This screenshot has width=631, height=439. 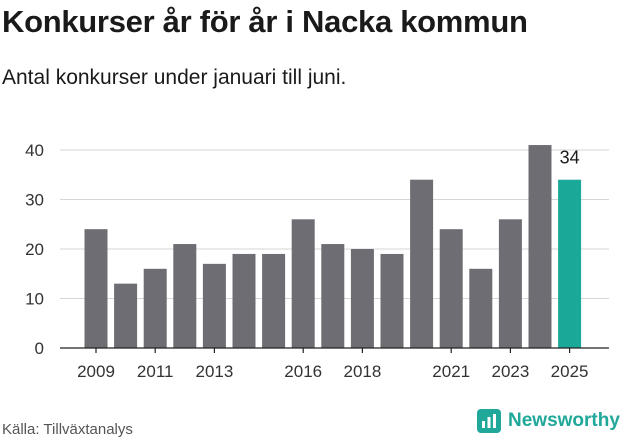 What do you see at coordinates (67, 429) in the screenshot?
I see `source-note: Källa: Tillväxtanalys` at bounding box center [67, 429].